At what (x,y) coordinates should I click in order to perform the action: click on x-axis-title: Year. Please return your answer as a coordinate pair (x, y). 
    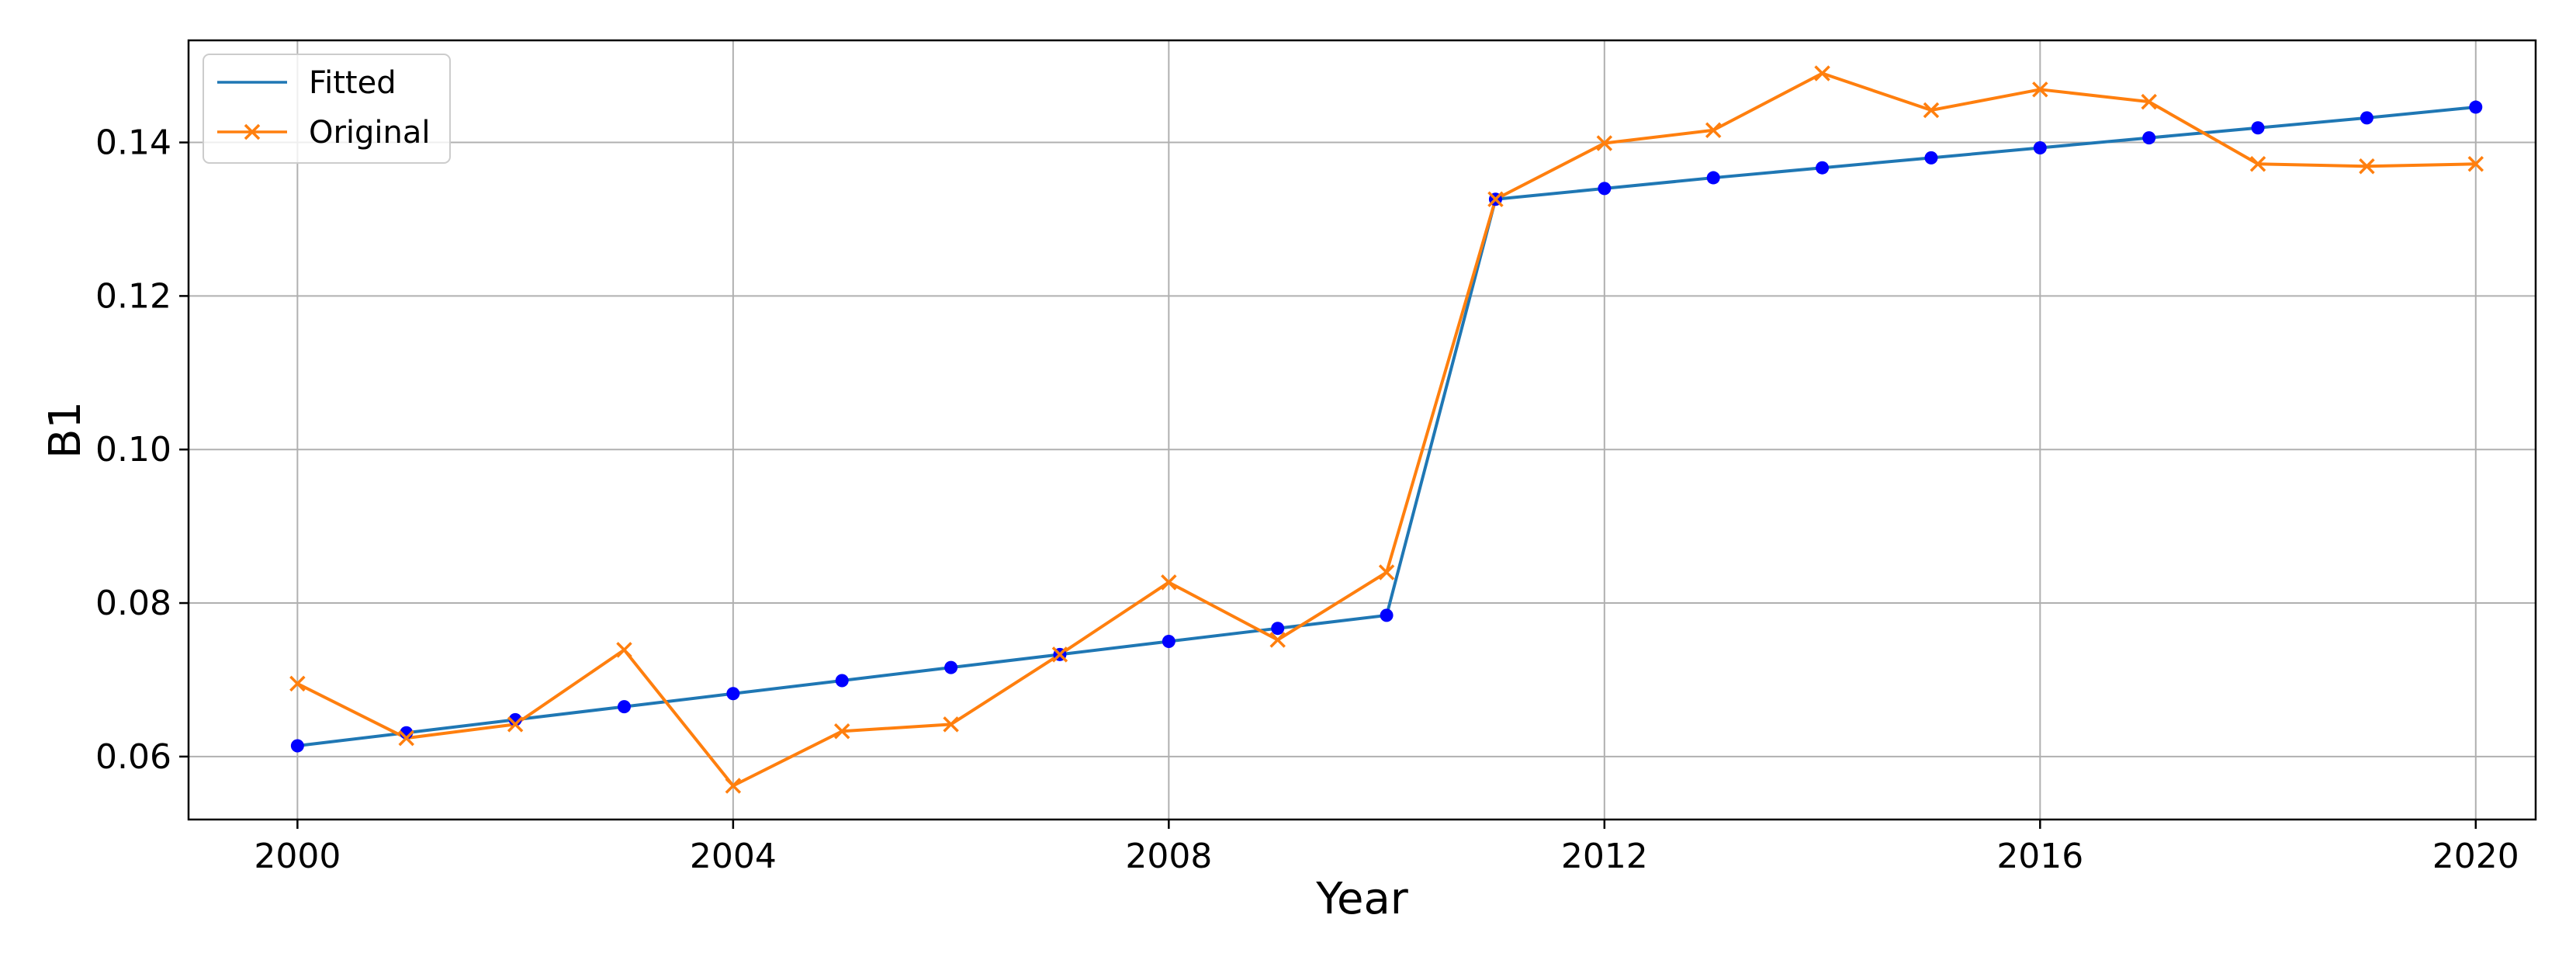
    Looking at the image, I should click on (1362, 899).